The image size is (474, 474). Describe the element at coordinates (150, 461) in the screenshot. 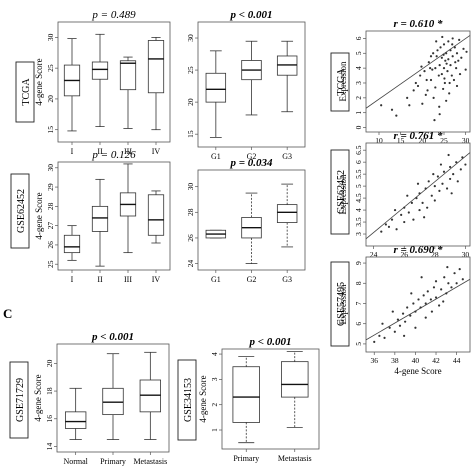

I see `x-tick-label: Metastasis` at that location.